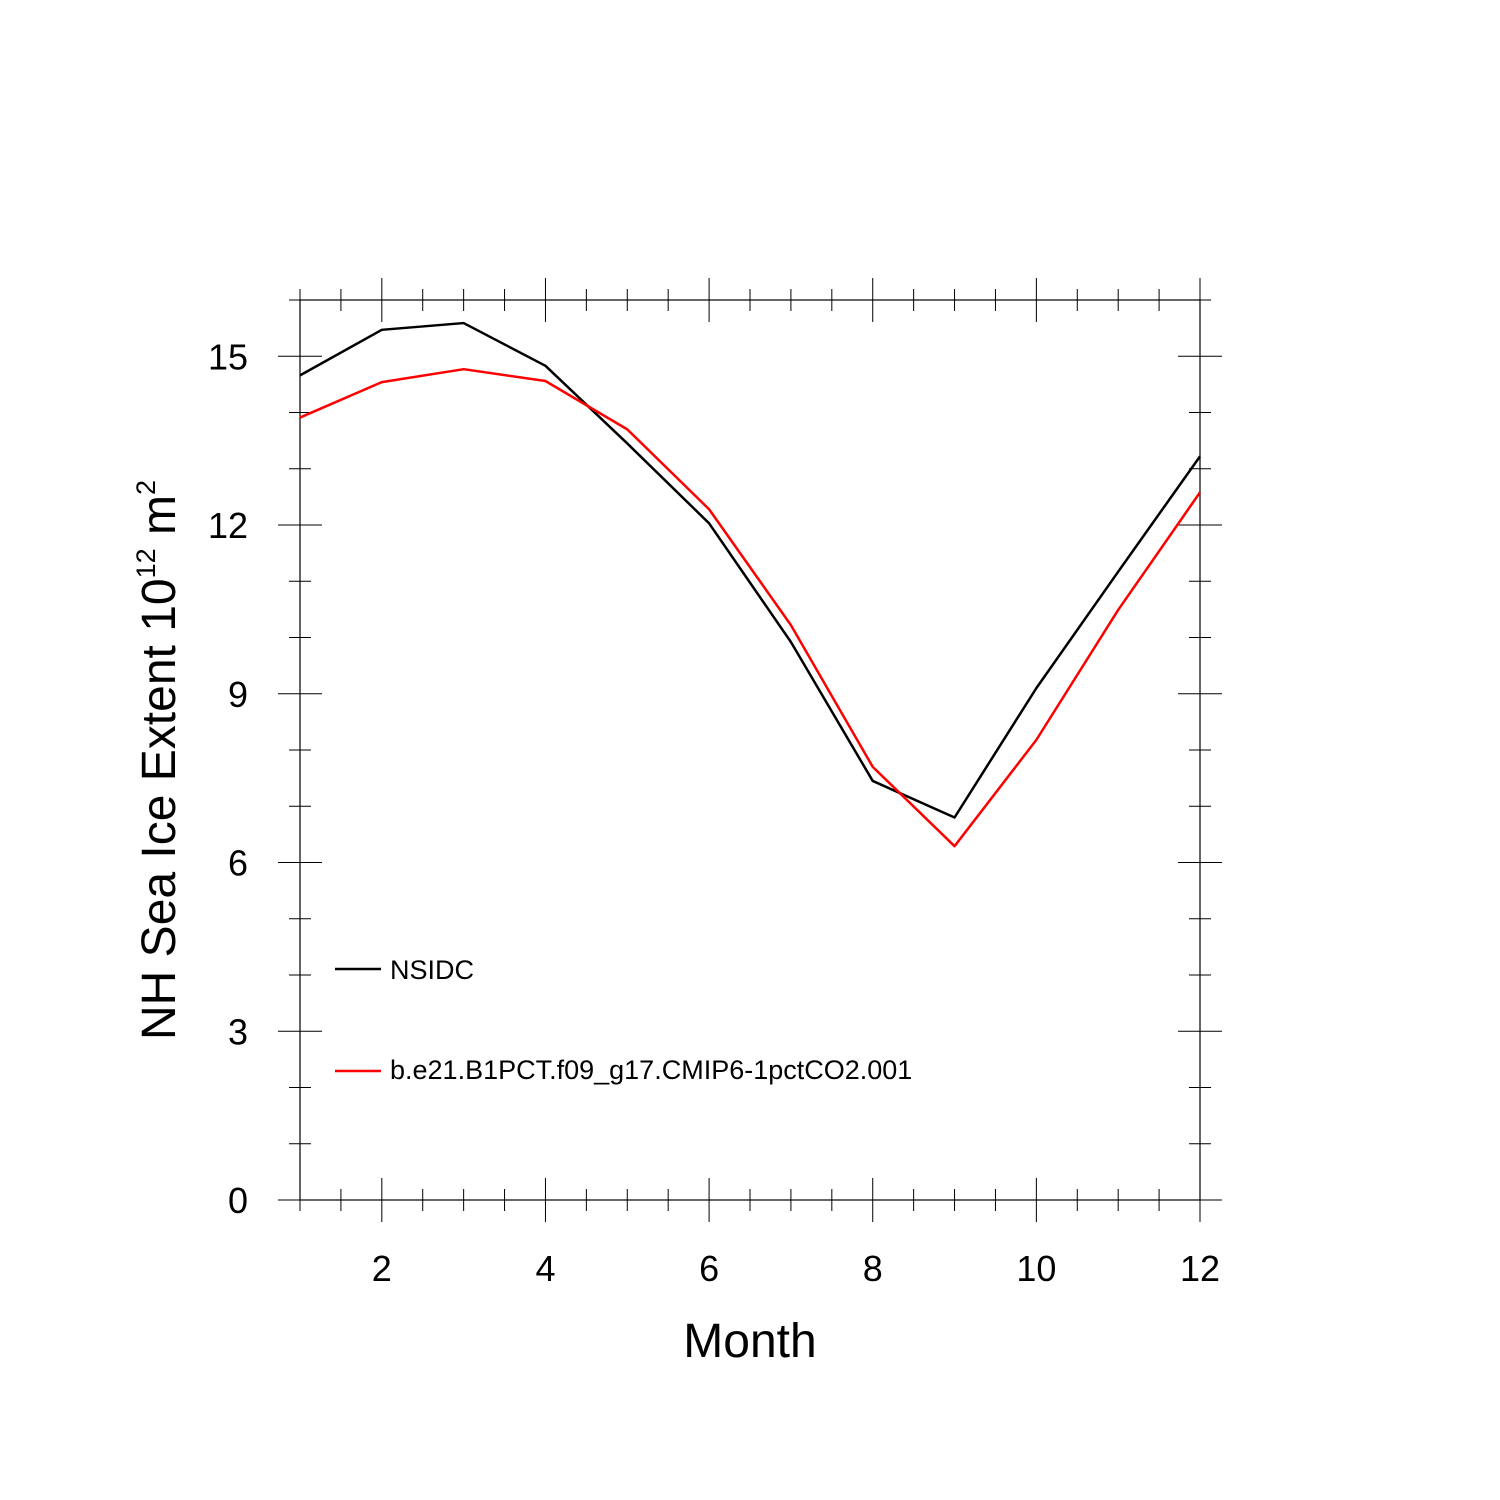 The height and width of the screenshot is (1500, 1500). What do you see at coordinates (796, 1268) in the screenshot?
I see `x-tick-labels: 2 4 6 8 10 12` at bounding box center [796, 1268].